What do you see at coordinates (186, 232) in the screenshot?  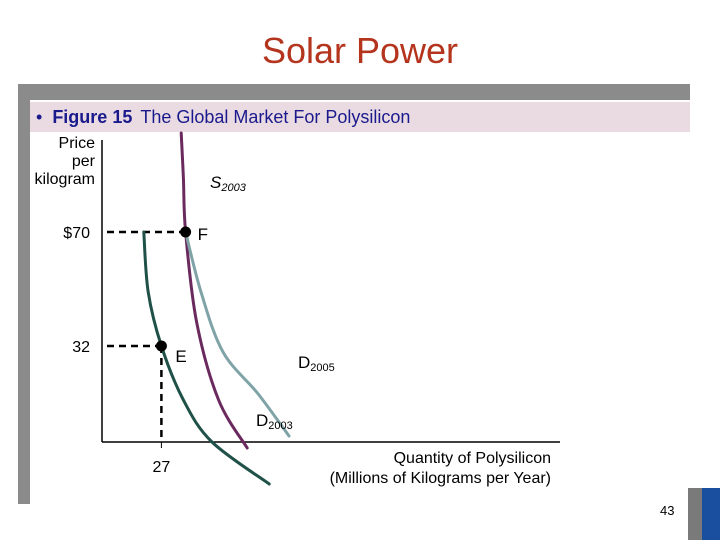 I see `equilibrium-point-f` at bounding box center [186, 232].